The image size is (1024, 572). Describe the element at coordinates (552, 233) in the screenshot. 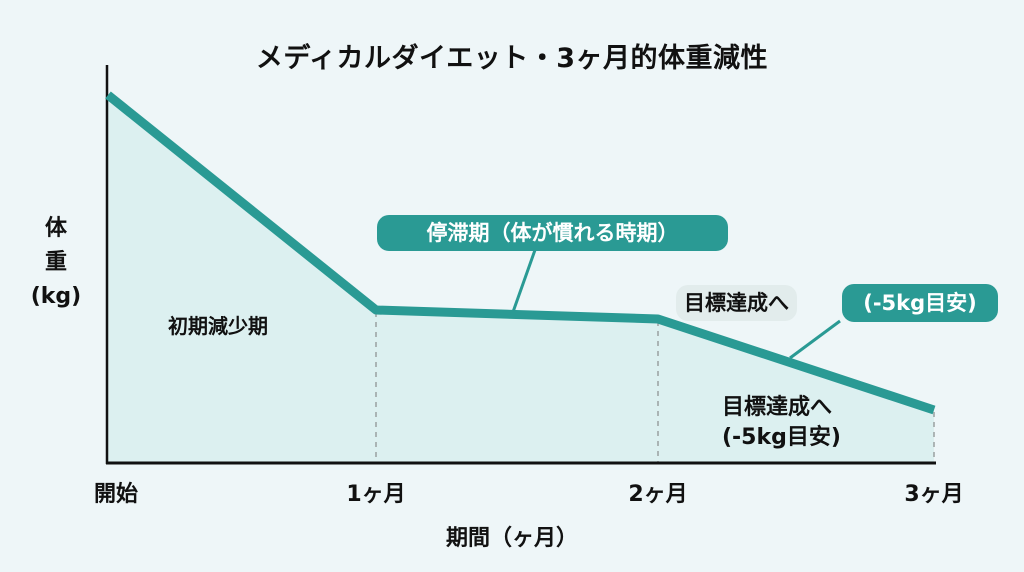

I see `plateau-badge: 停滞期（体が慣れる時期）` at that location.